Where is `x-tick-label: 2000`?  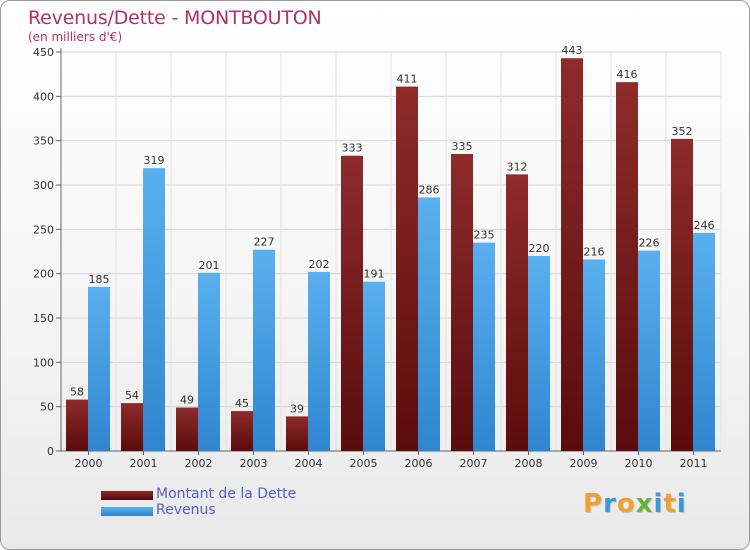
x-tick-label: 2000 is located at coordinates (89, 463).